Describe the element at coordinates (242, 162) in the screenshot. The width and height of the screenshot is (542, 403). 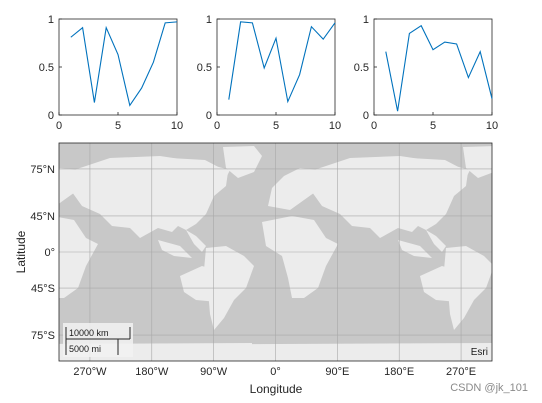
I see `greenland-land` at that location.